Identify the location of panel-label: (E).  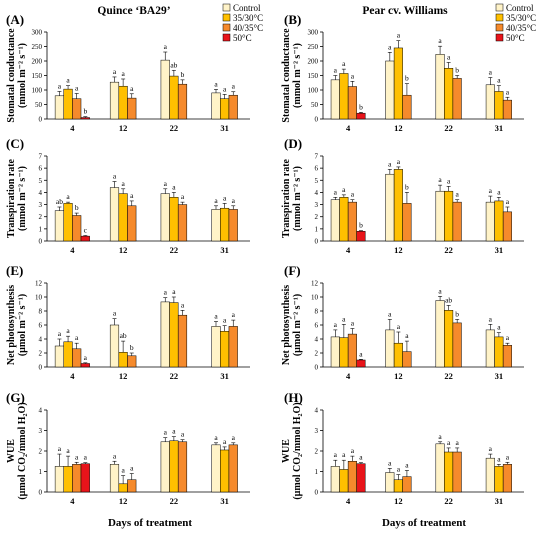
(14, 270).